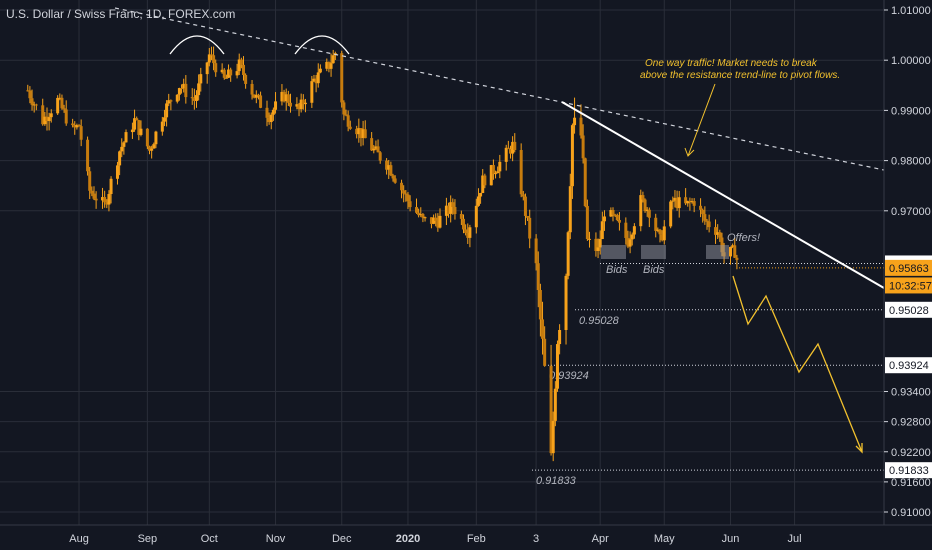 The height and width of the screenshot is (550, 932). What do you see at coordinates (723, 195) in the screenshot?
I see `resistance-trendline` at bounding box center [723, 195].